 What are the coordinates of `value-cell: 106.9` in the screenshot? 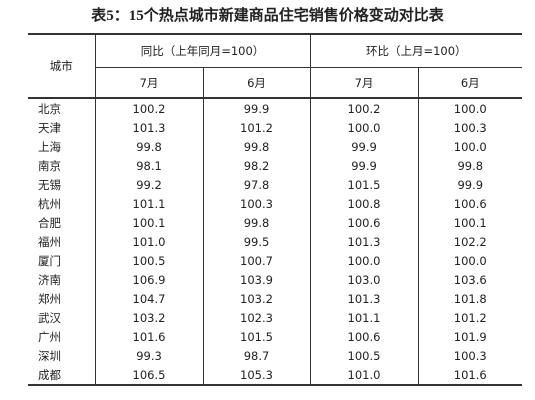 It's located at (148, 279).